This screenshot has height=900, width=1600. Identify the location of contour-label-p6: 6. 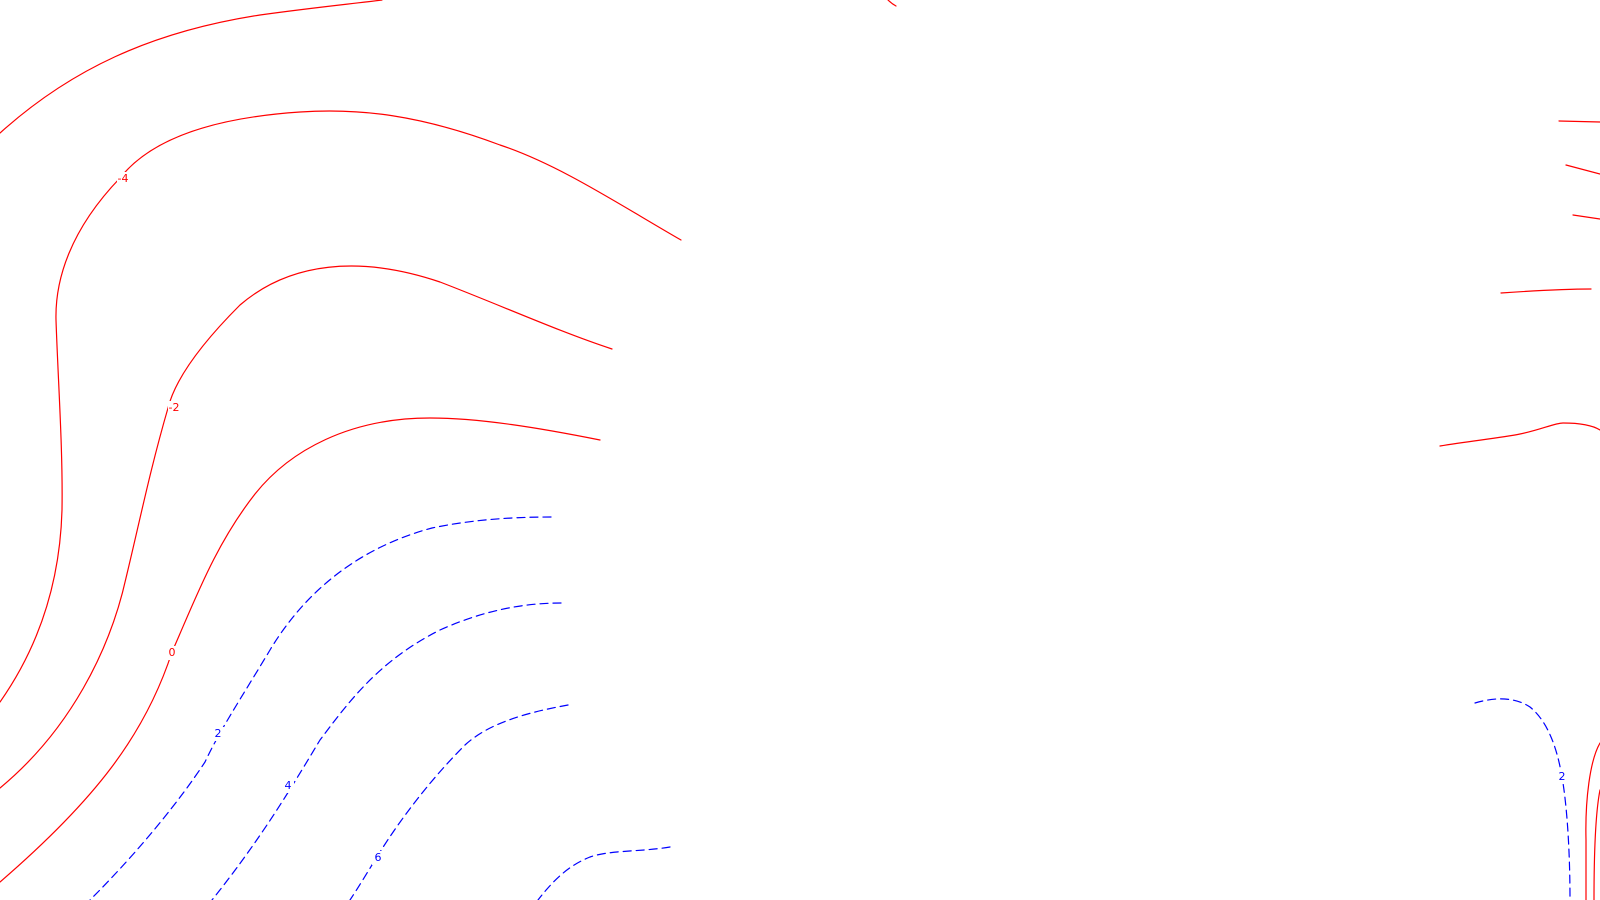
(378, 857).